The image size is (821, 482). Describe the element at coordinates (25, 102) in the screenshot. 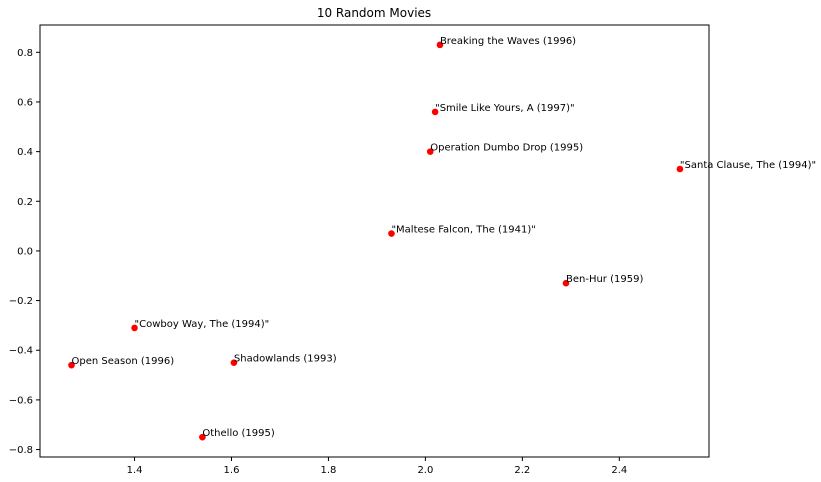

I see `y-tick-label: 0.6` at that location.